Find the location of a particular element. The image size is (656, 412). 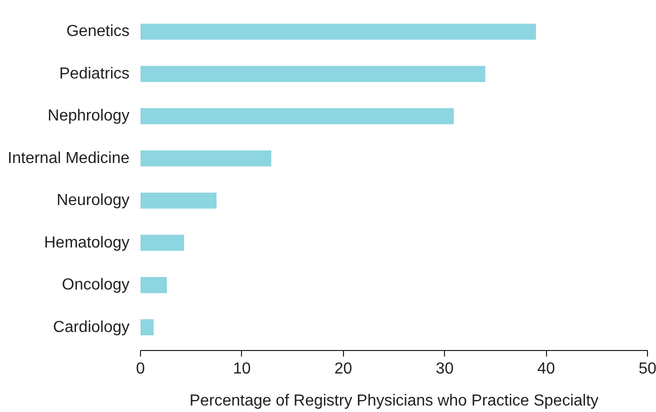

x-tick-label: 0 is located at coordinates (141, 369).